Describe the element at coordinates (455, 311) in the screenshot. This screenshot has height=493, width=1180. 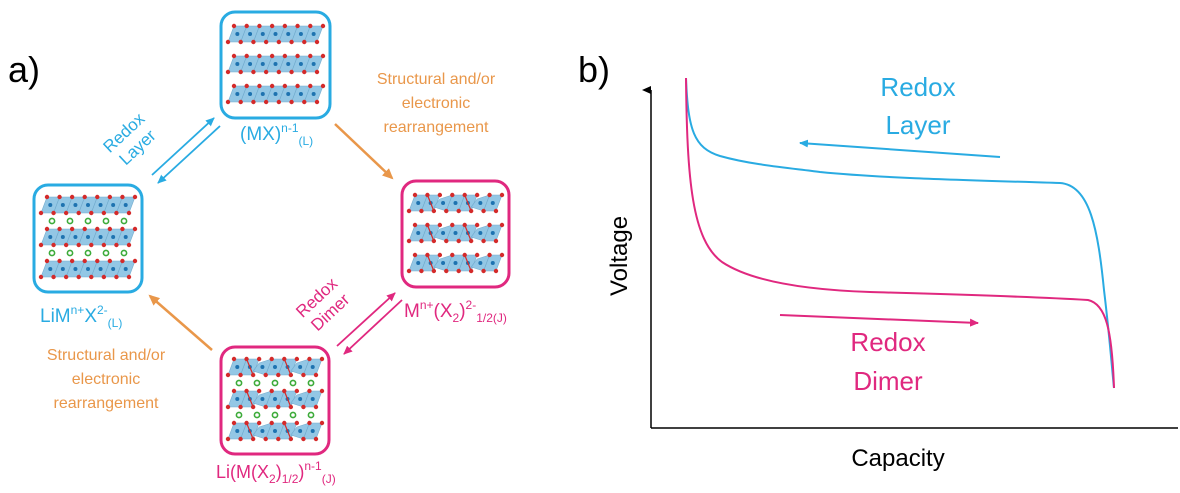
I see `formula-right: Mn+(X2)2-1/2(J)` at that location.